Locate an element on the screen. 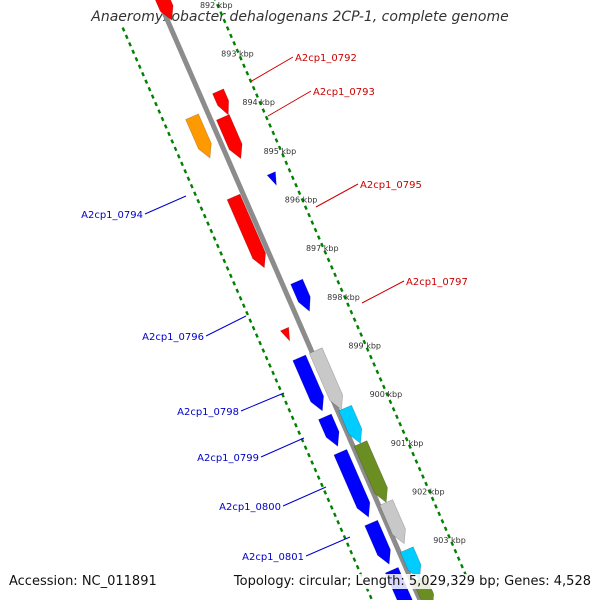 Image resolution: width=600 pixels, height=600 pixels. gene-label: A2cp1_0798 is located at coordinates (208, 412).